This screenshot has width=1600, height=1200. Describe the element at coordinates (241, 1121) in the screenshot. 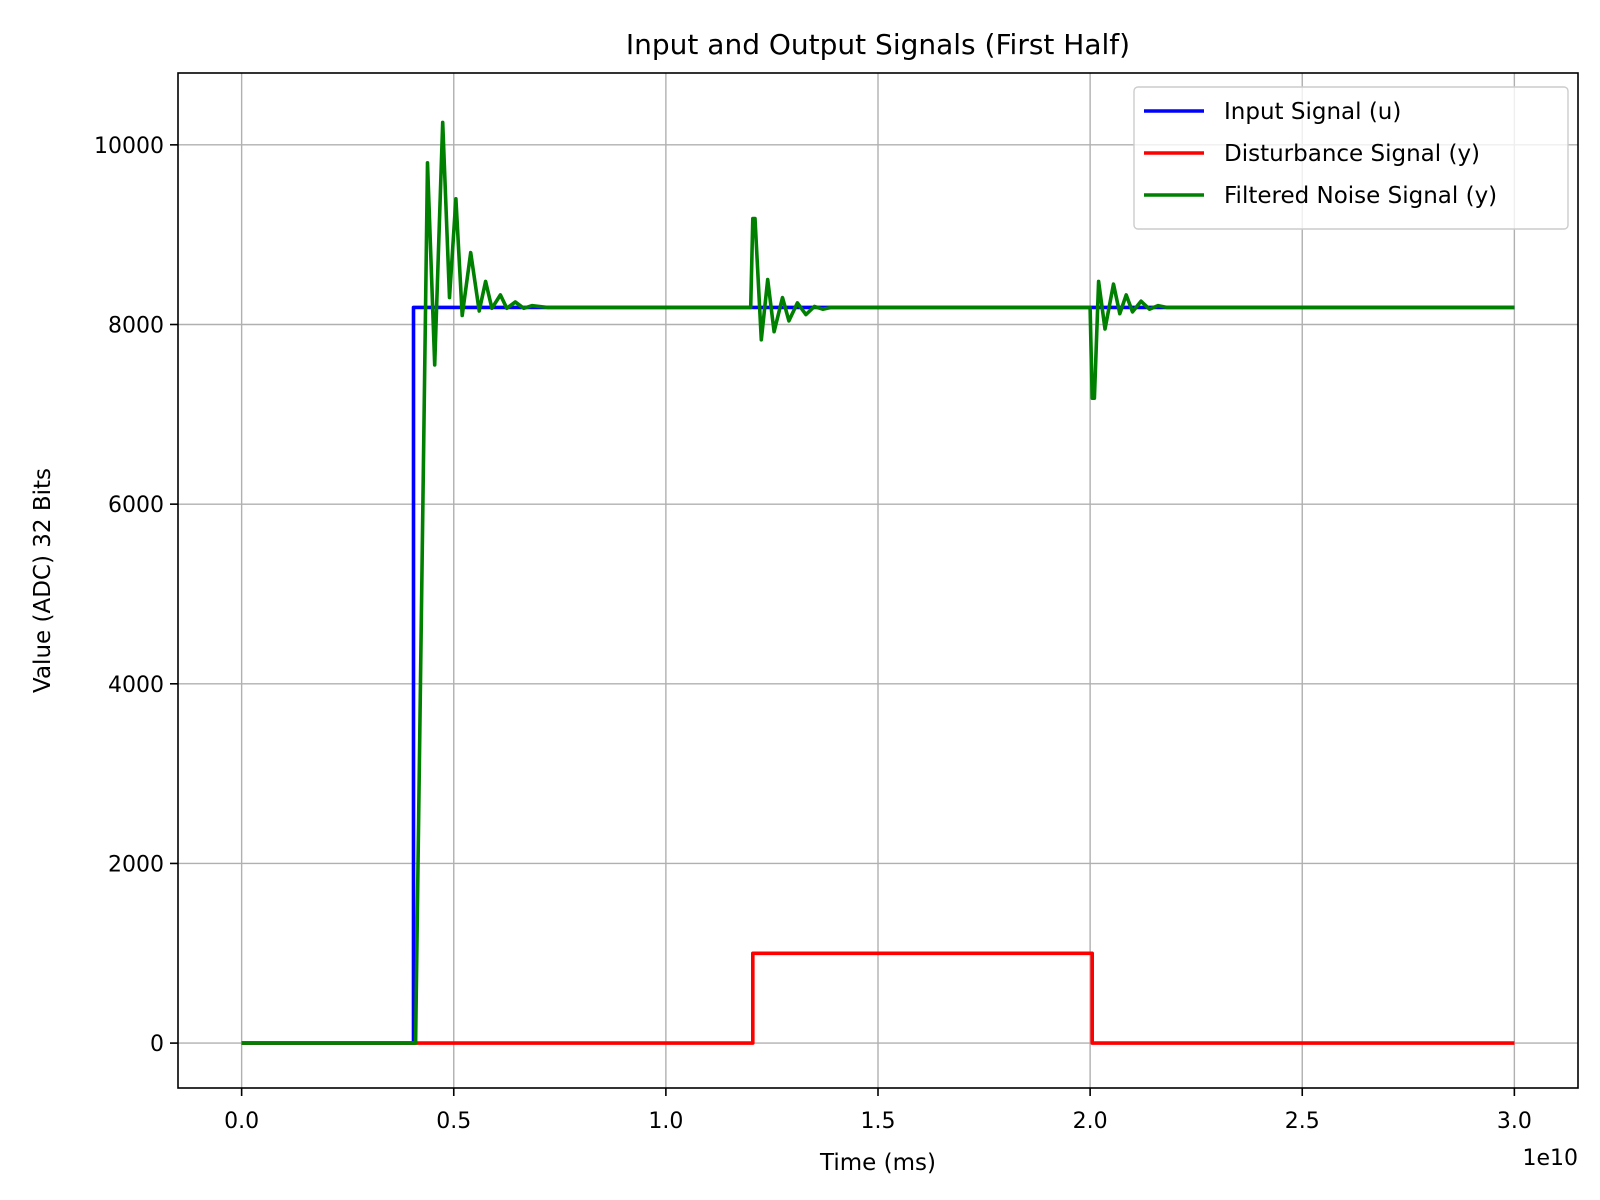

I see `x-tick-label: 0.0` at that location.